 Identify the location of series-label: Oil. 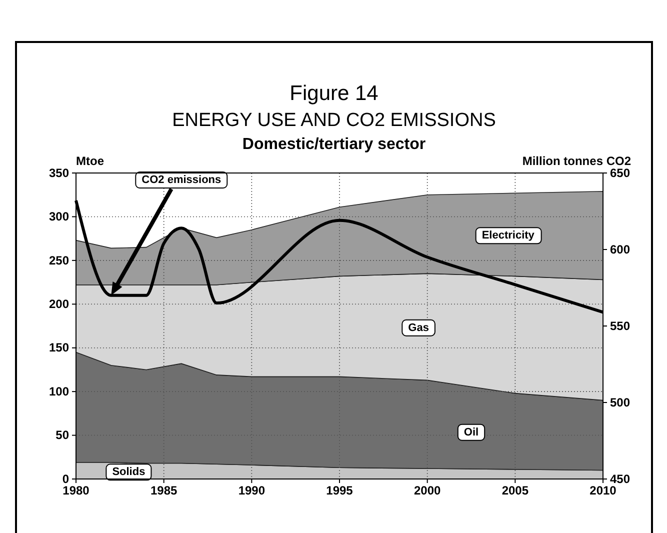
(471, 432).